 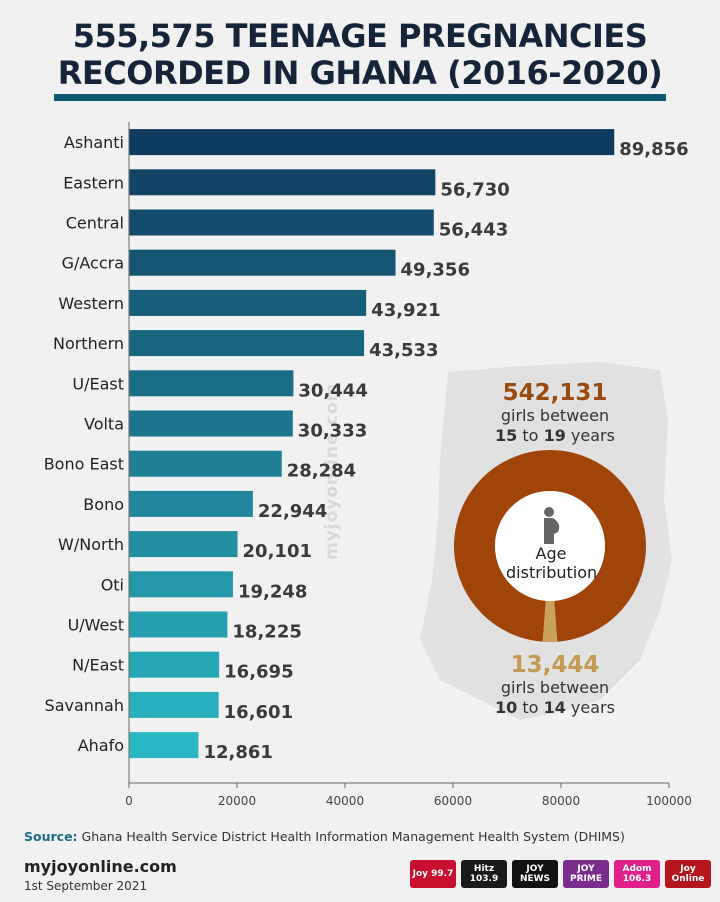 I want to click on age-donut-chart, so click(x=550, y=546).